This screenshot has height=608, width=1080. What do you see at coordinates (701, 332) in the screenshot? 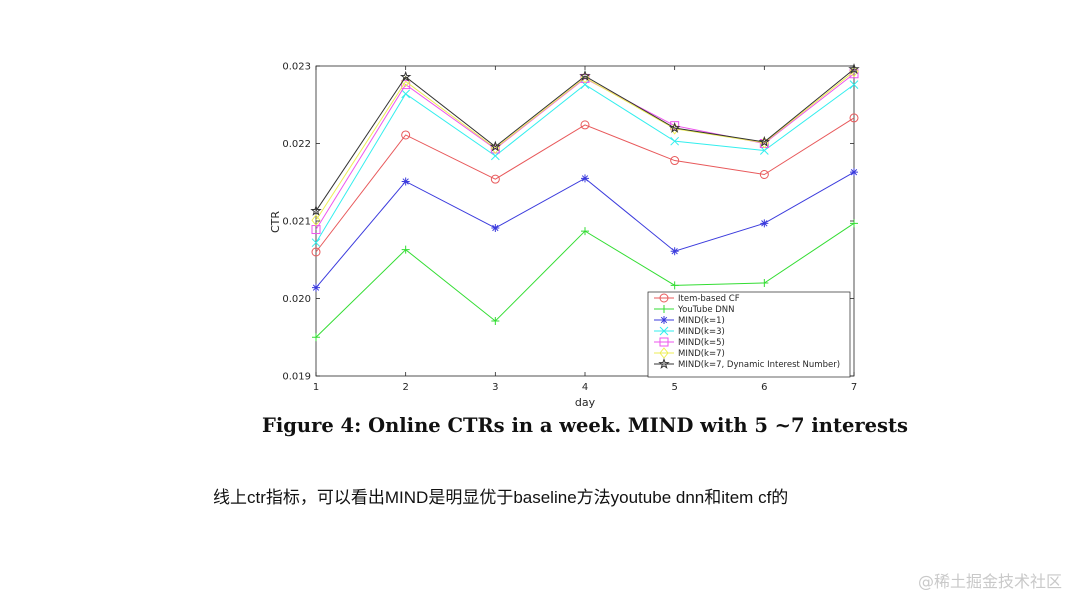
I see `legend-label: MIND(k=3)` at bounding box center [701, 332].